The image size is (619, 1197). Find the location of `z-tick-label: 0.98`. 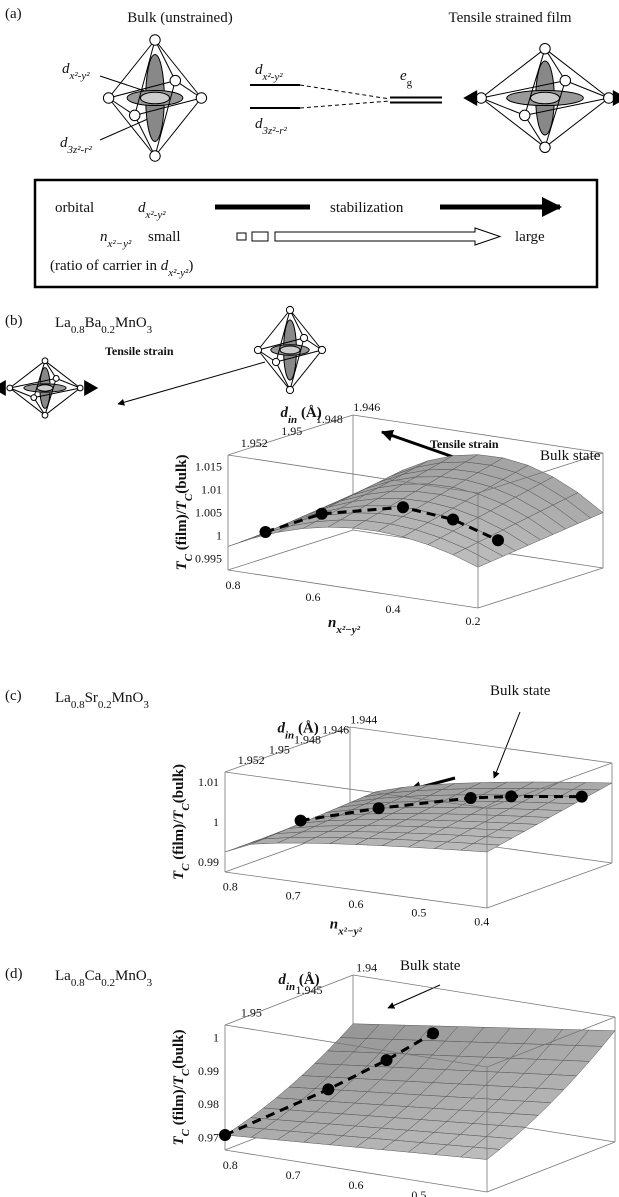

z-tick-label: 0.98 is located at coordinates (208, 1104).